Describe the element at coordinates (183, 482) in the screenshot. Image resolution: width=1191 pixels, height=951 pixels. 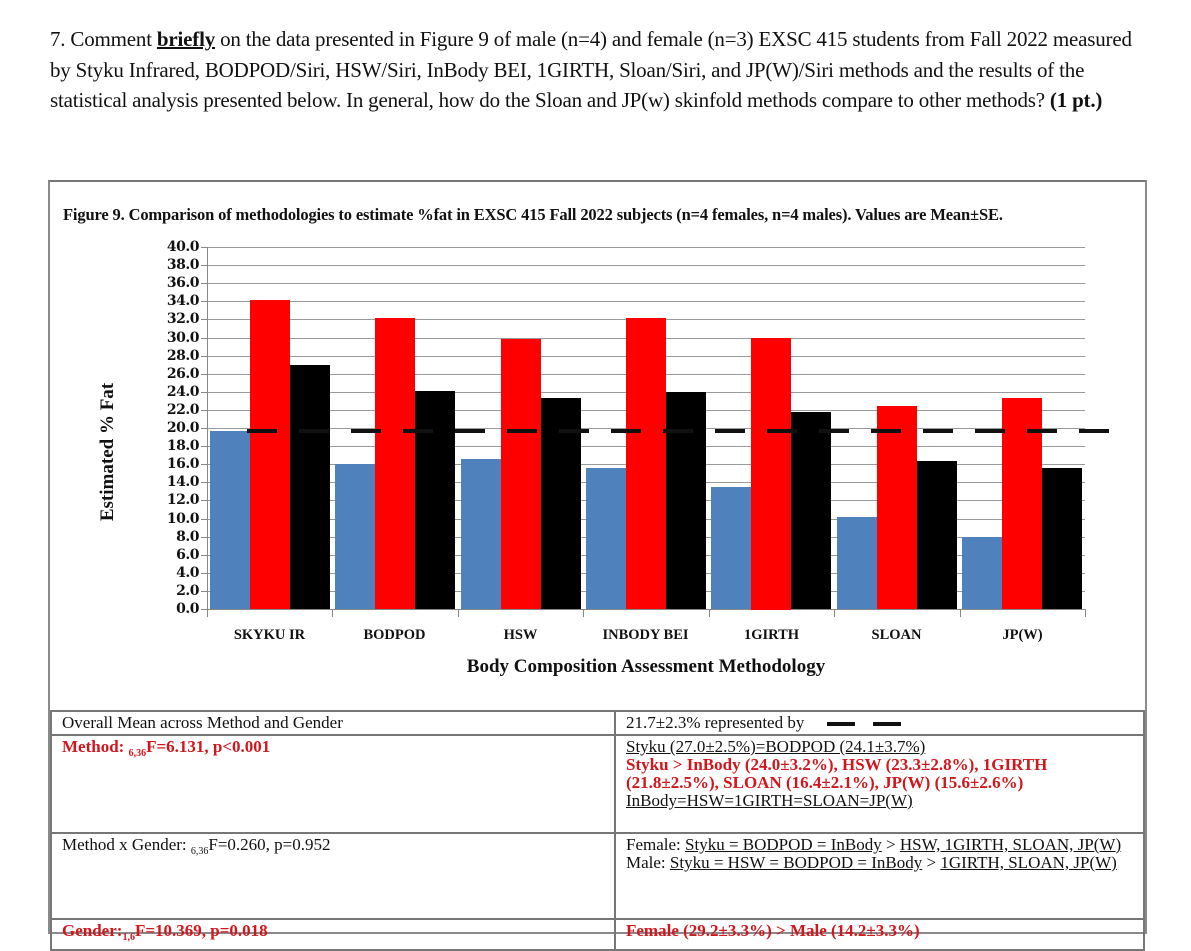
I see `y-tick-label: 14.0` at that location.